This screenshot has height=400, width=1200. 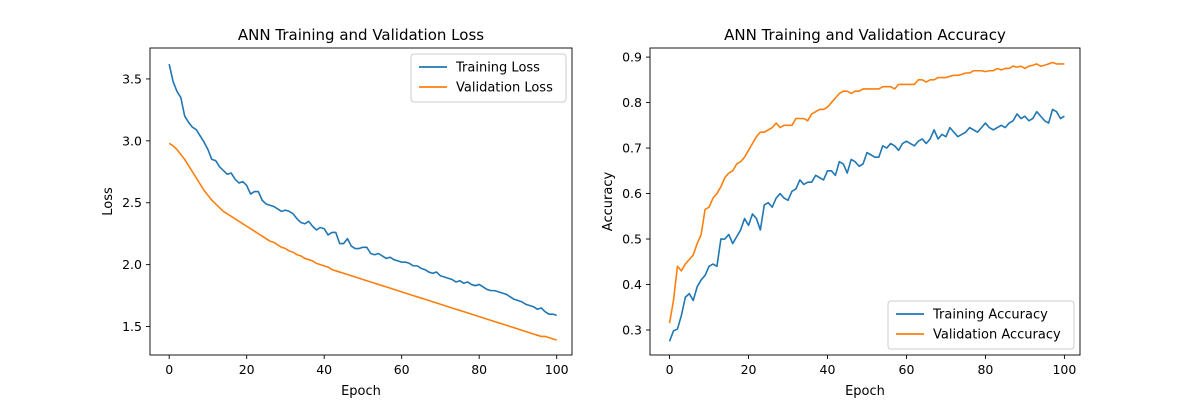 What do you see at coordinates (132, 140) in the screenshot?
I see `loss-y-tick-label: 3.0` at bounding box center [132, 140].